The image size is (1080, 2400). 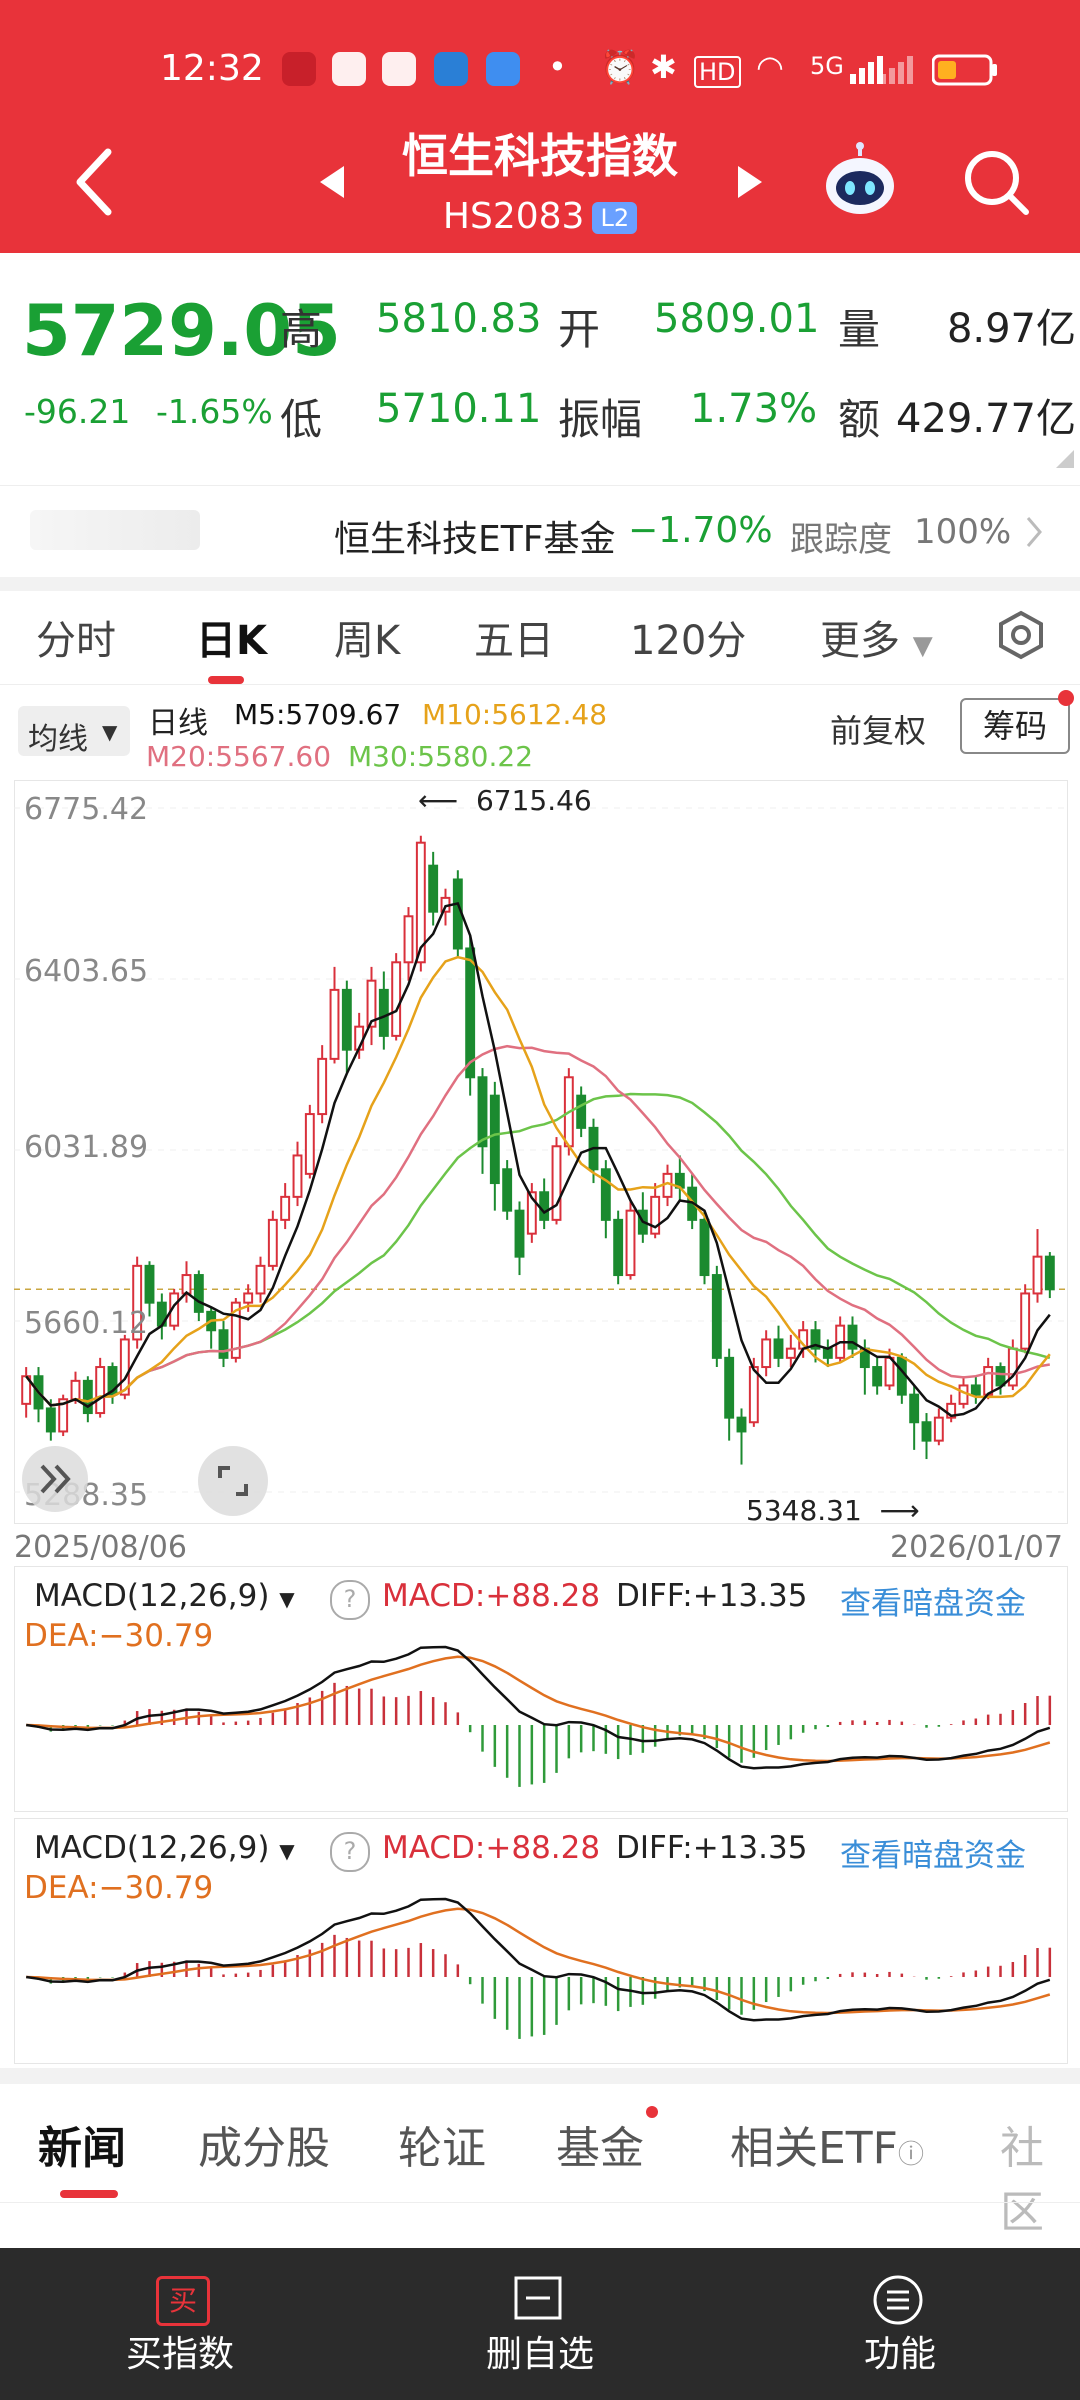 I want to click on battery-icon, so click(x=964, y=70).